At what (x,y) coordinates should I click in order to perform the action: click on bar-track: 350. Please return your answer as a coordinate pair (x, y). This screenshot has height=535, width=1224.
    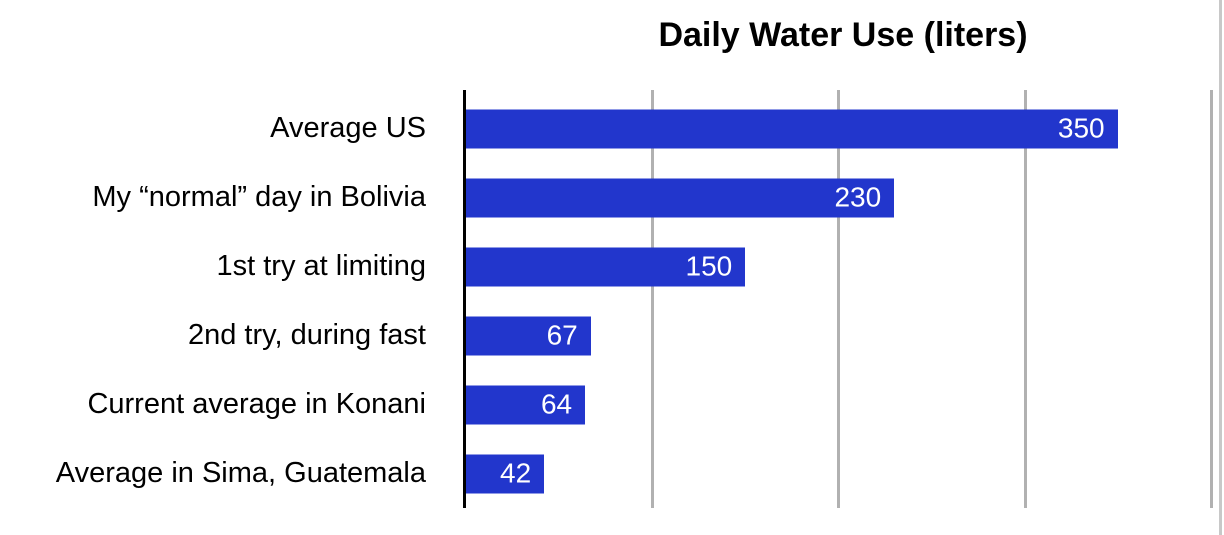
    Looking at the image, I should click on (843, 128).